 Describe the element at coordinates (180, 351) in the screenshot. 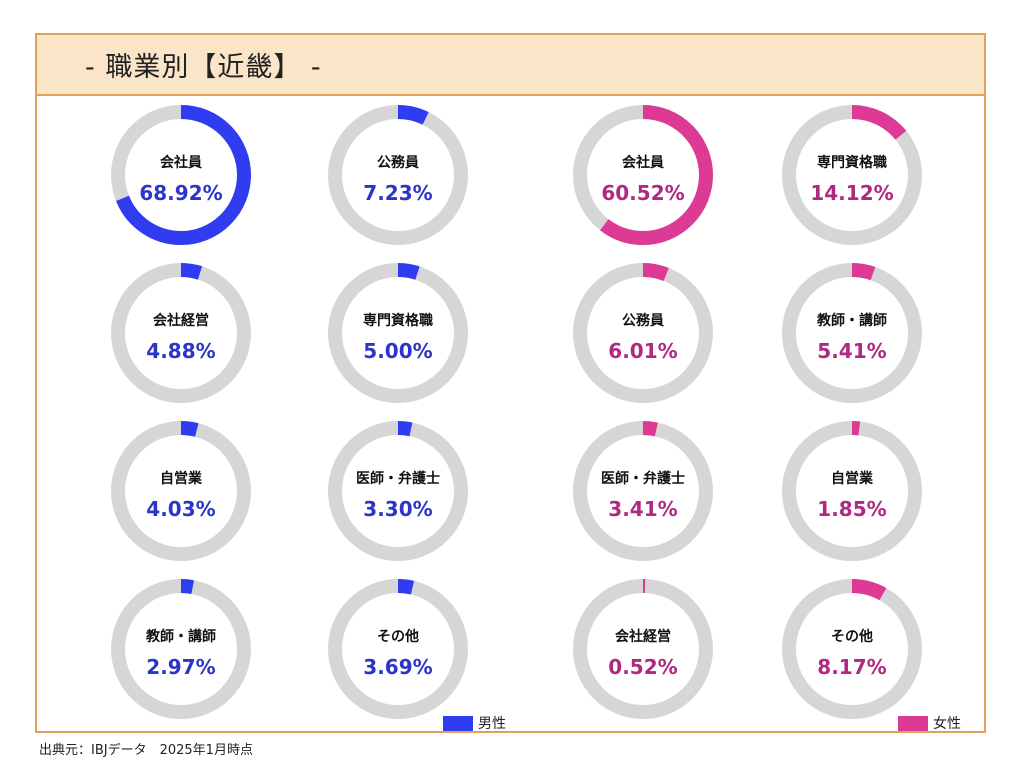

I see `donut-value: 4.88%` at that location.